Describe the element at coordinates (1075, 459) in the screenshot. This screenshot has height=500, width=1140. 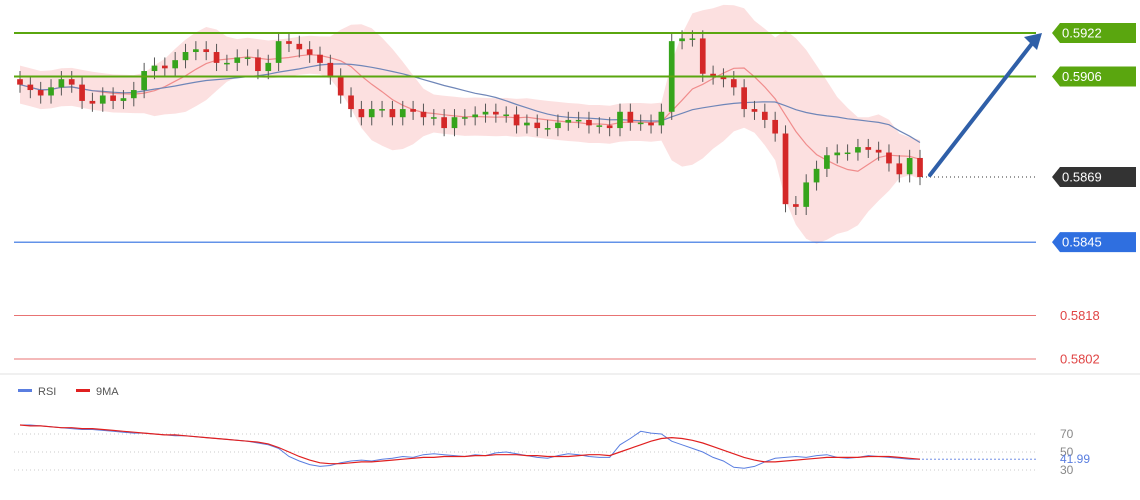
I see `rsi-current-label: 41.99` at that location.